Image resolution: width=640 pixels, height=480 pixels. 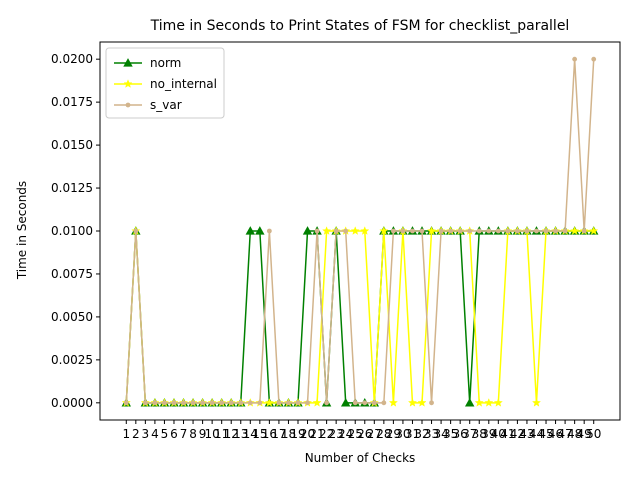 I want to click on y-tick-label: 0.0125, so click(x=72, y=188).